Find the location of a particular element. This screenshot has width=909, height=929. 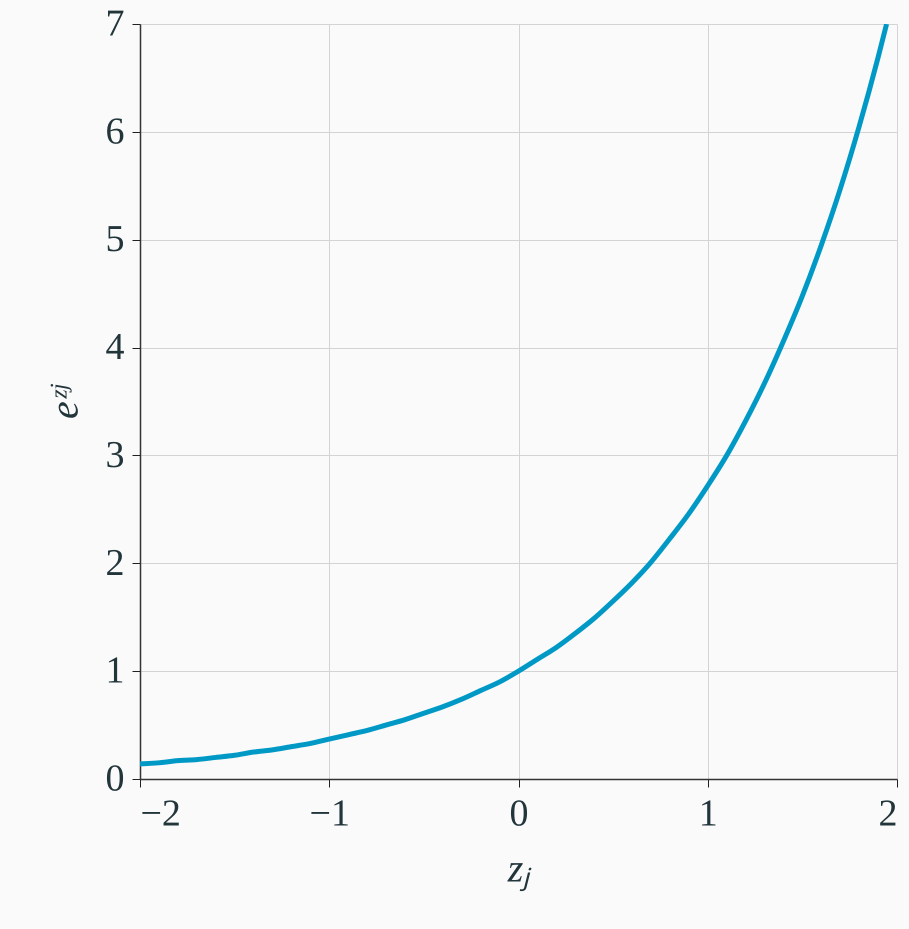

y-tick-label: 2 is located at coordinates (115, 563).